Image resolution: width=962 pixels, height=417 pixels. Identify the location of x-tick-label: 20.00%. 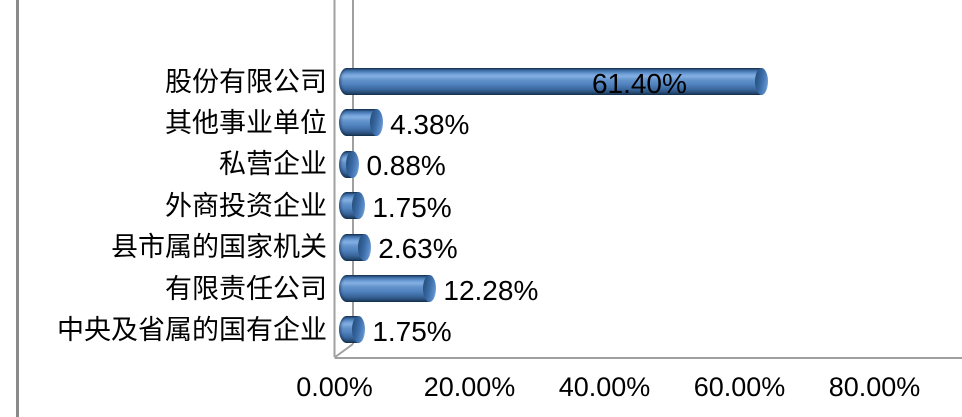
(469, 387).